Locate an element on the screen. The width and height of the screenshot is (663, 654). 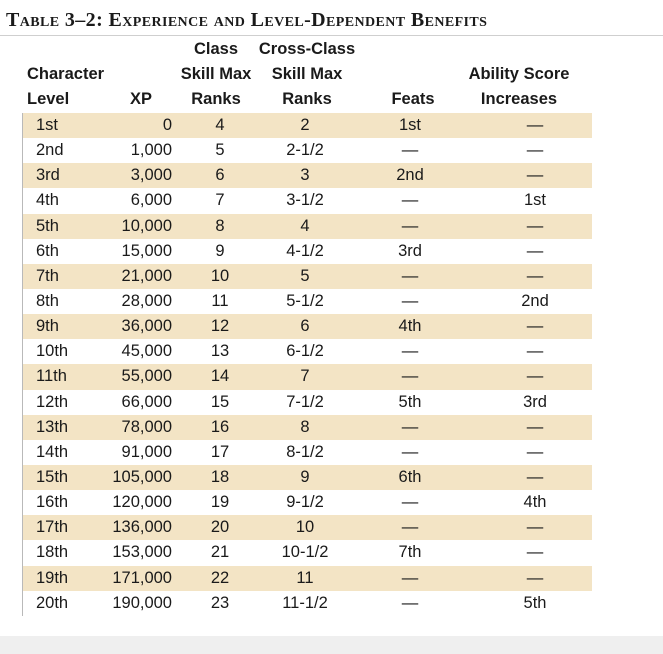
xp-cell: 36,000 is located at coordinates (131, 327).